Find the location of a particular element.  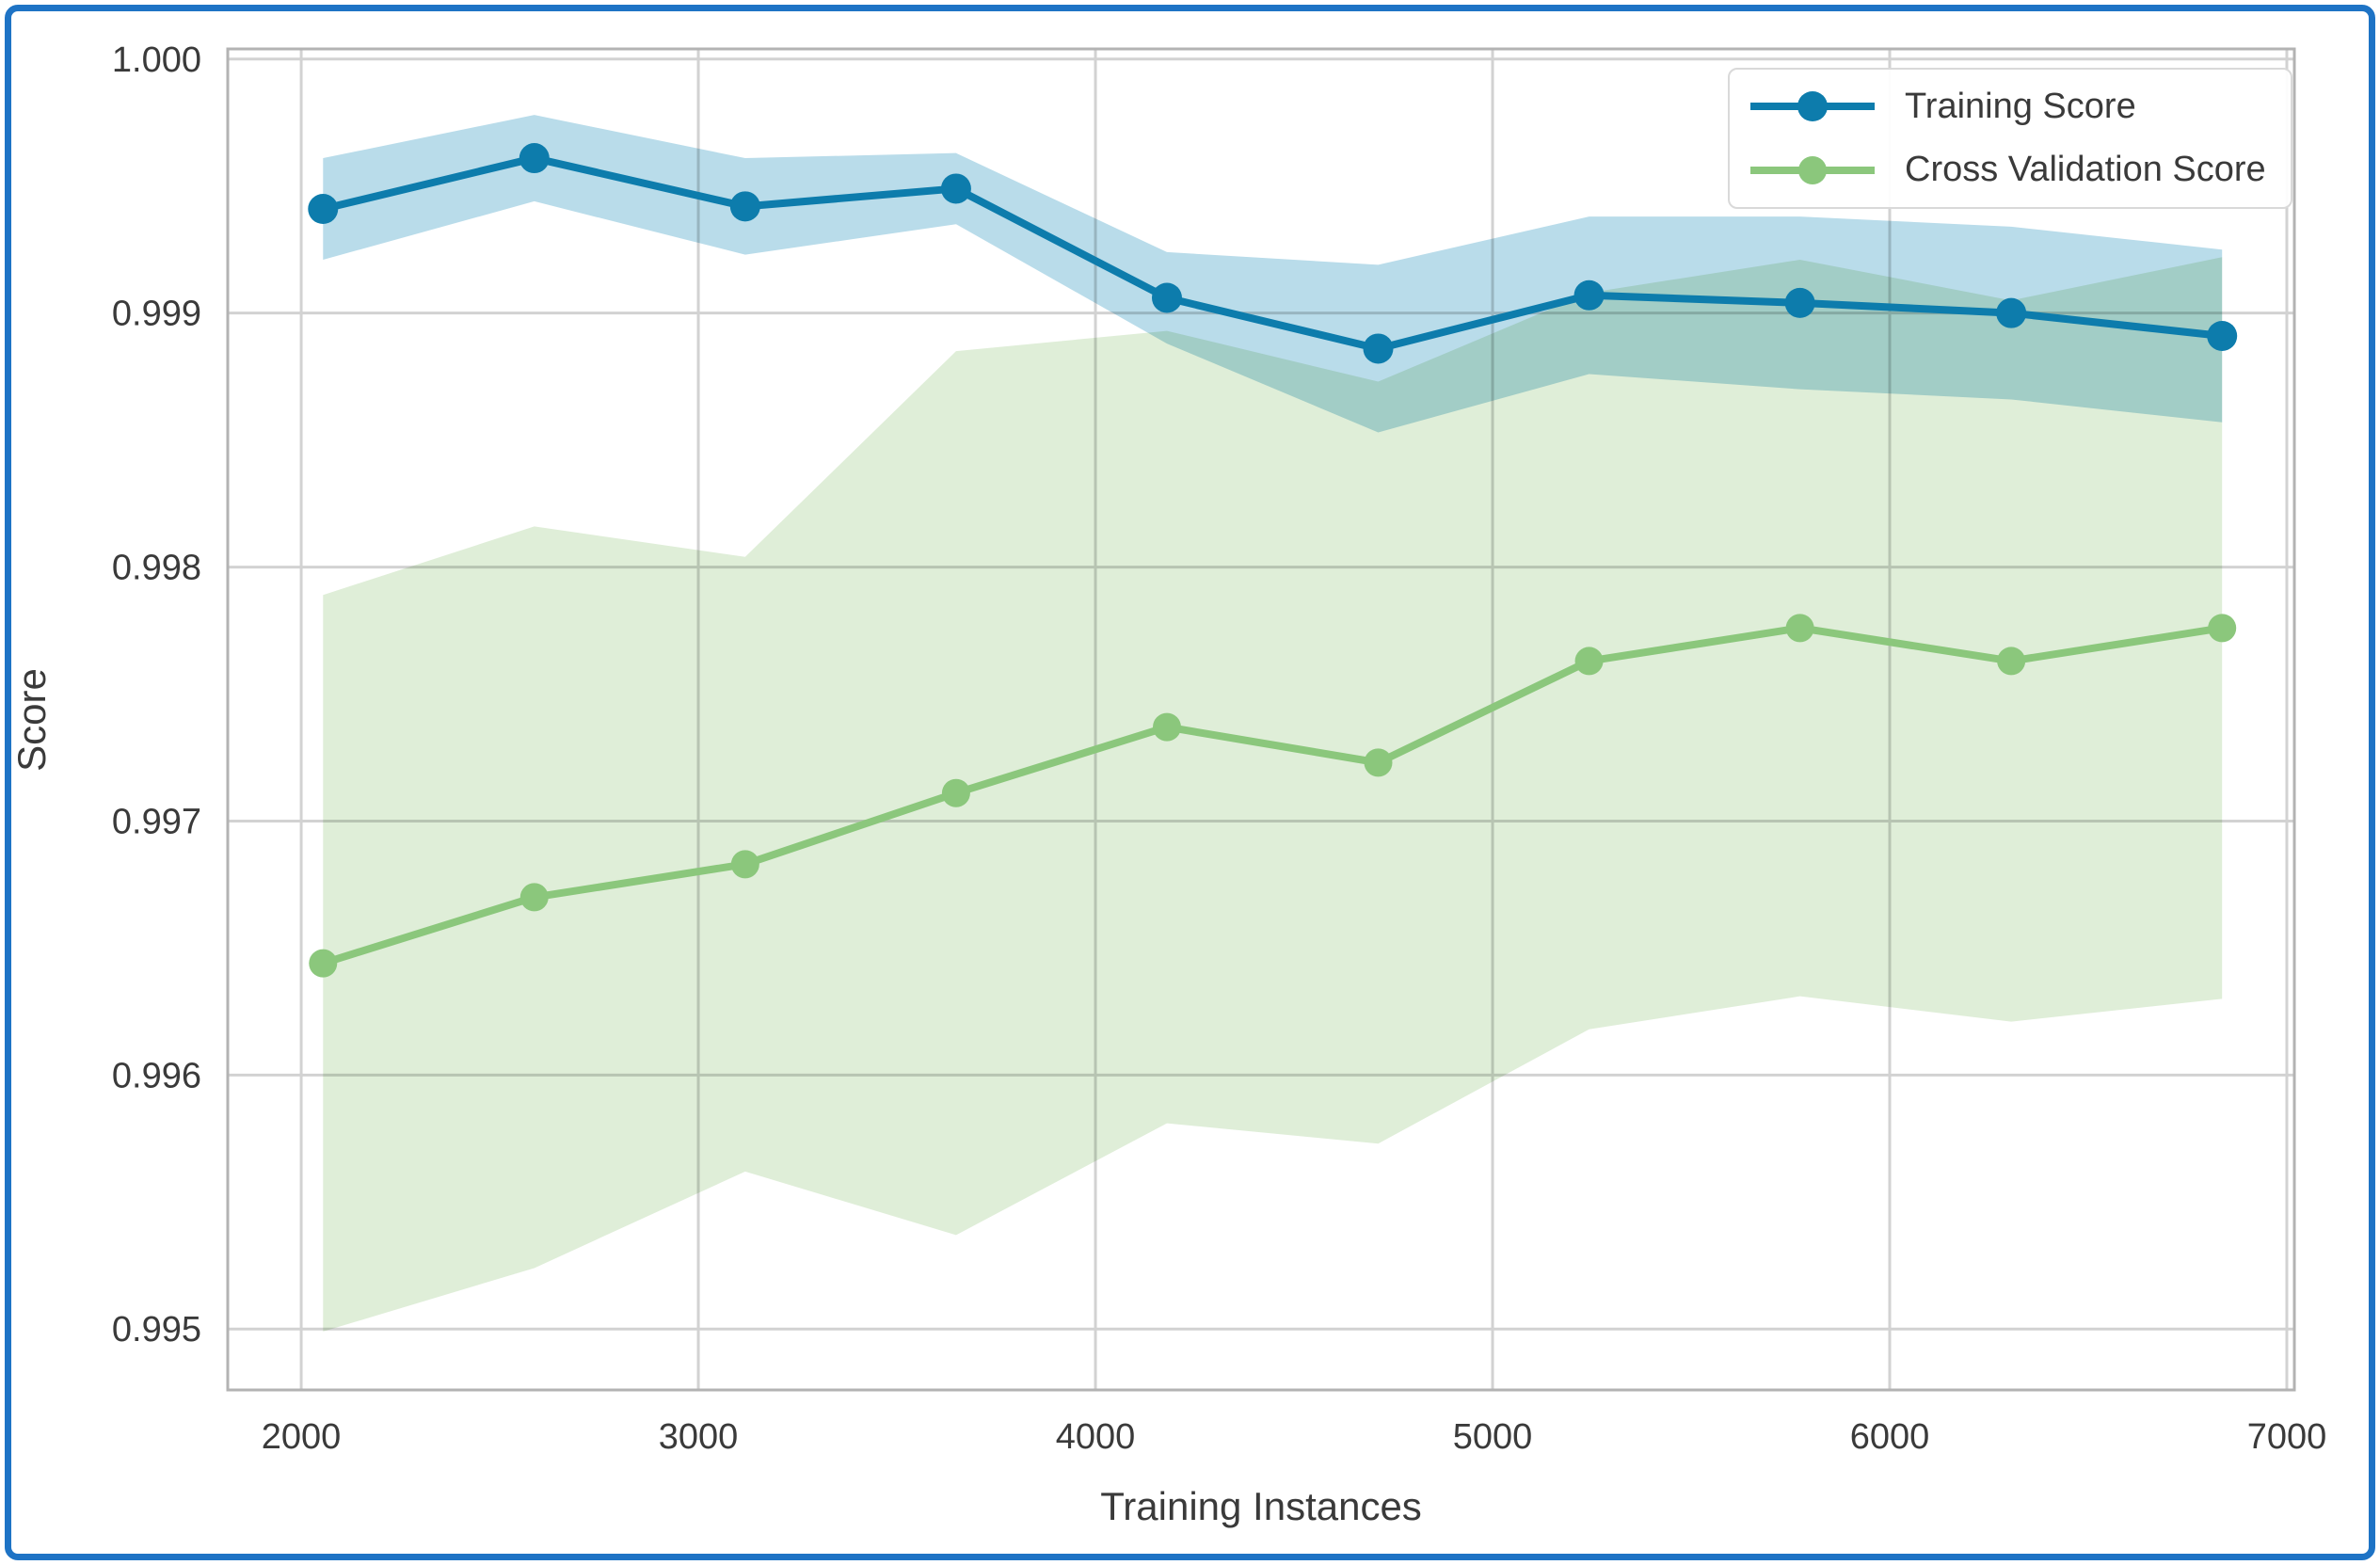

y-tick-label: 0.995 is located at coordinates (156, 1330).